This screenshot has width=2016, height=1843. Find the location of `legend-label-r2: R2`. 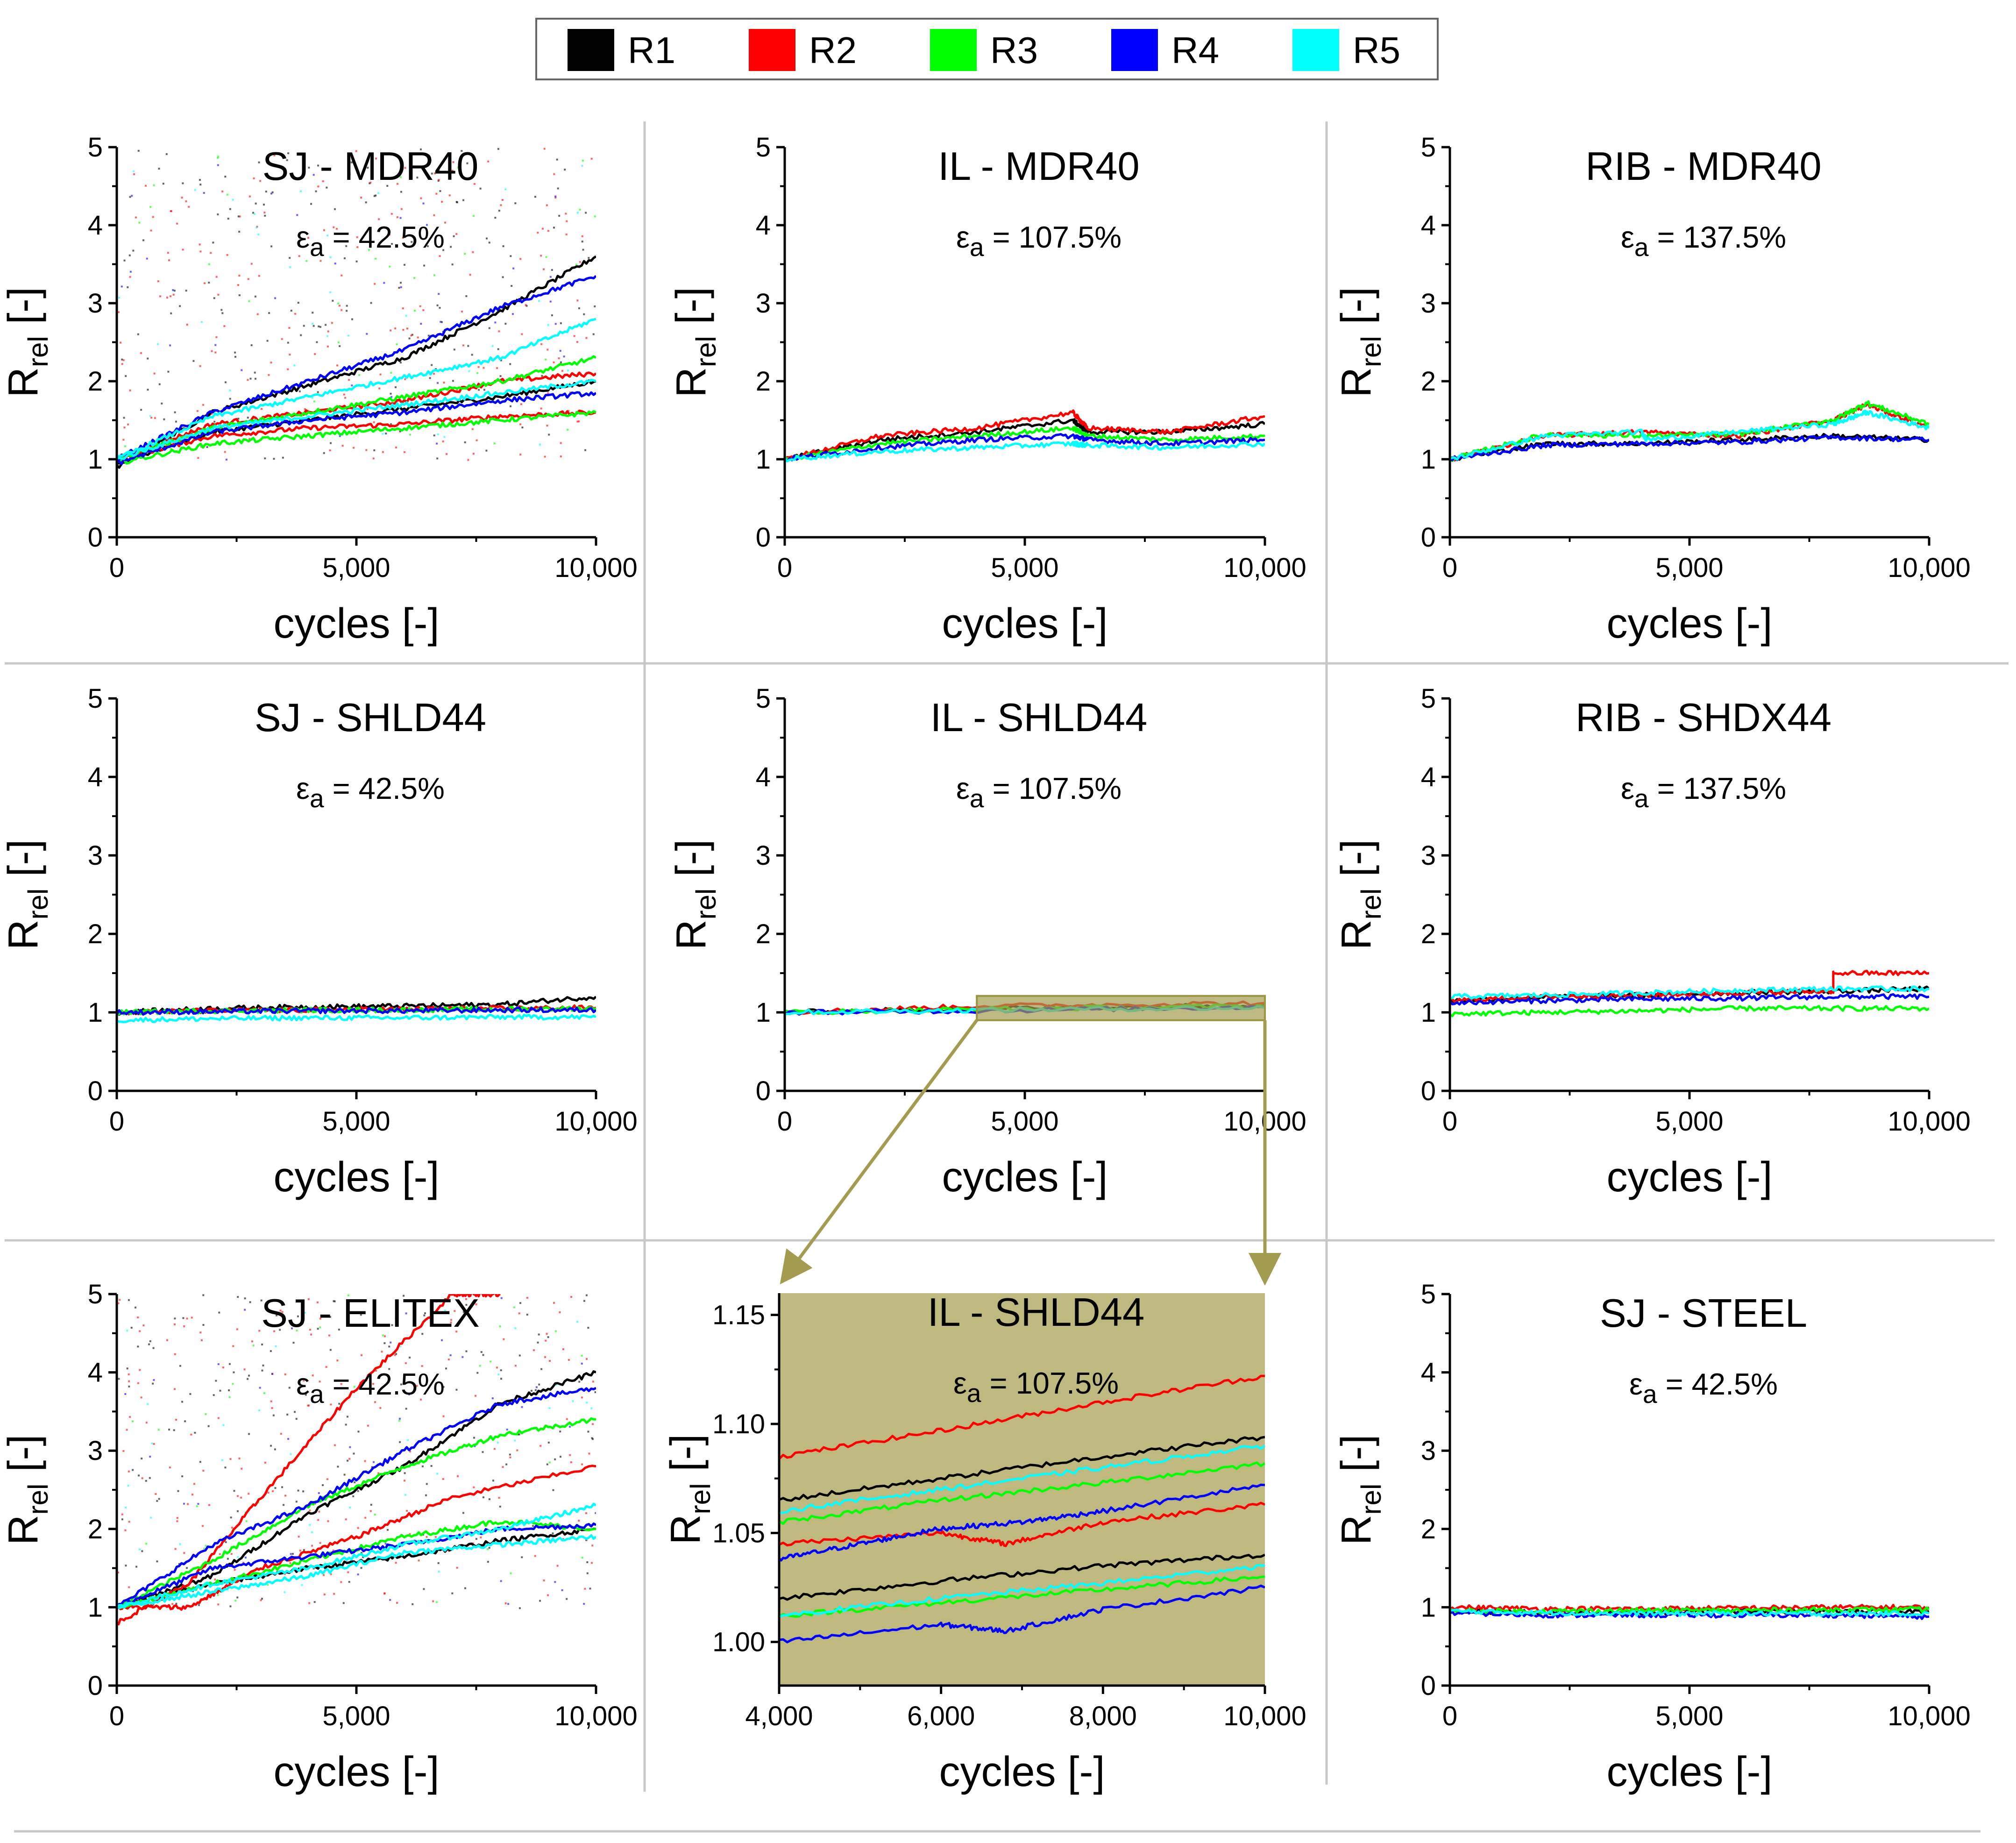

legend-label-r2: R2 is located at coordinates (833, 50).